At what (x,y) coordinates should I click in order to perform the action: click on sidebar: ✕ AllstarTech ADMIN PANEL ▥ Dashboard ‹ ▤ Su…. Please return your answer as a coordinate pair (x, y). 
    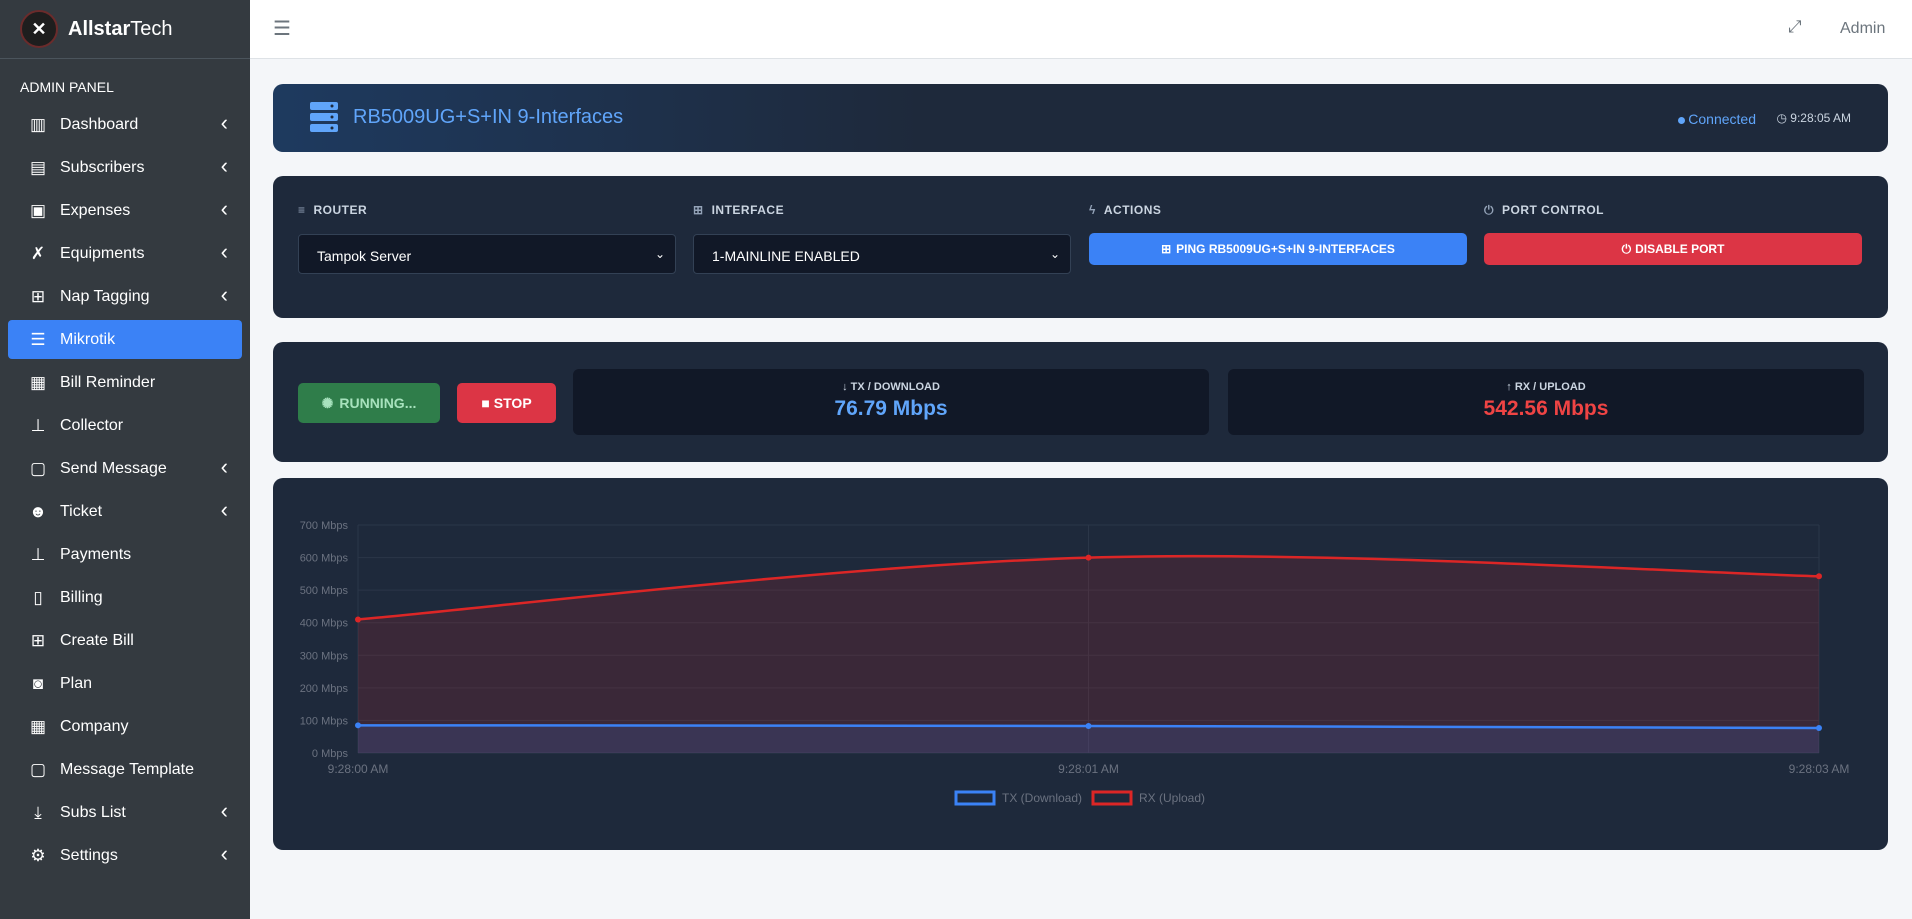
    Looking at the image, I should click on (125, 459).